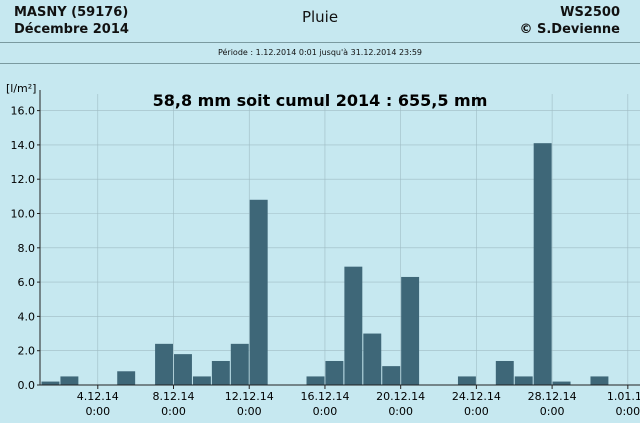 Image resolution: width=640 pixels, height=423 pixels. What do you see at coordinates (71, 12) in the screenshot?
I see `station-name: MASNY (59176)` at bounding box center [71, 12].